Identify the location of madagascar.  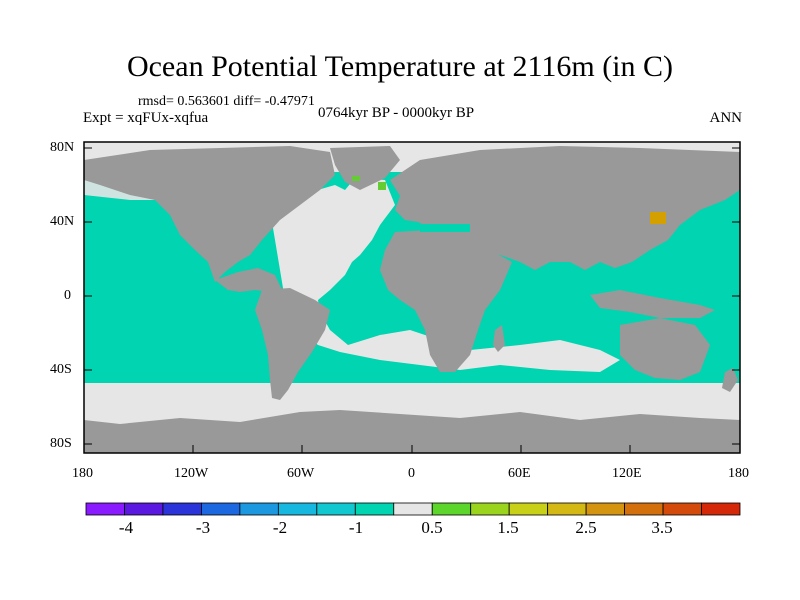
(499, 338).